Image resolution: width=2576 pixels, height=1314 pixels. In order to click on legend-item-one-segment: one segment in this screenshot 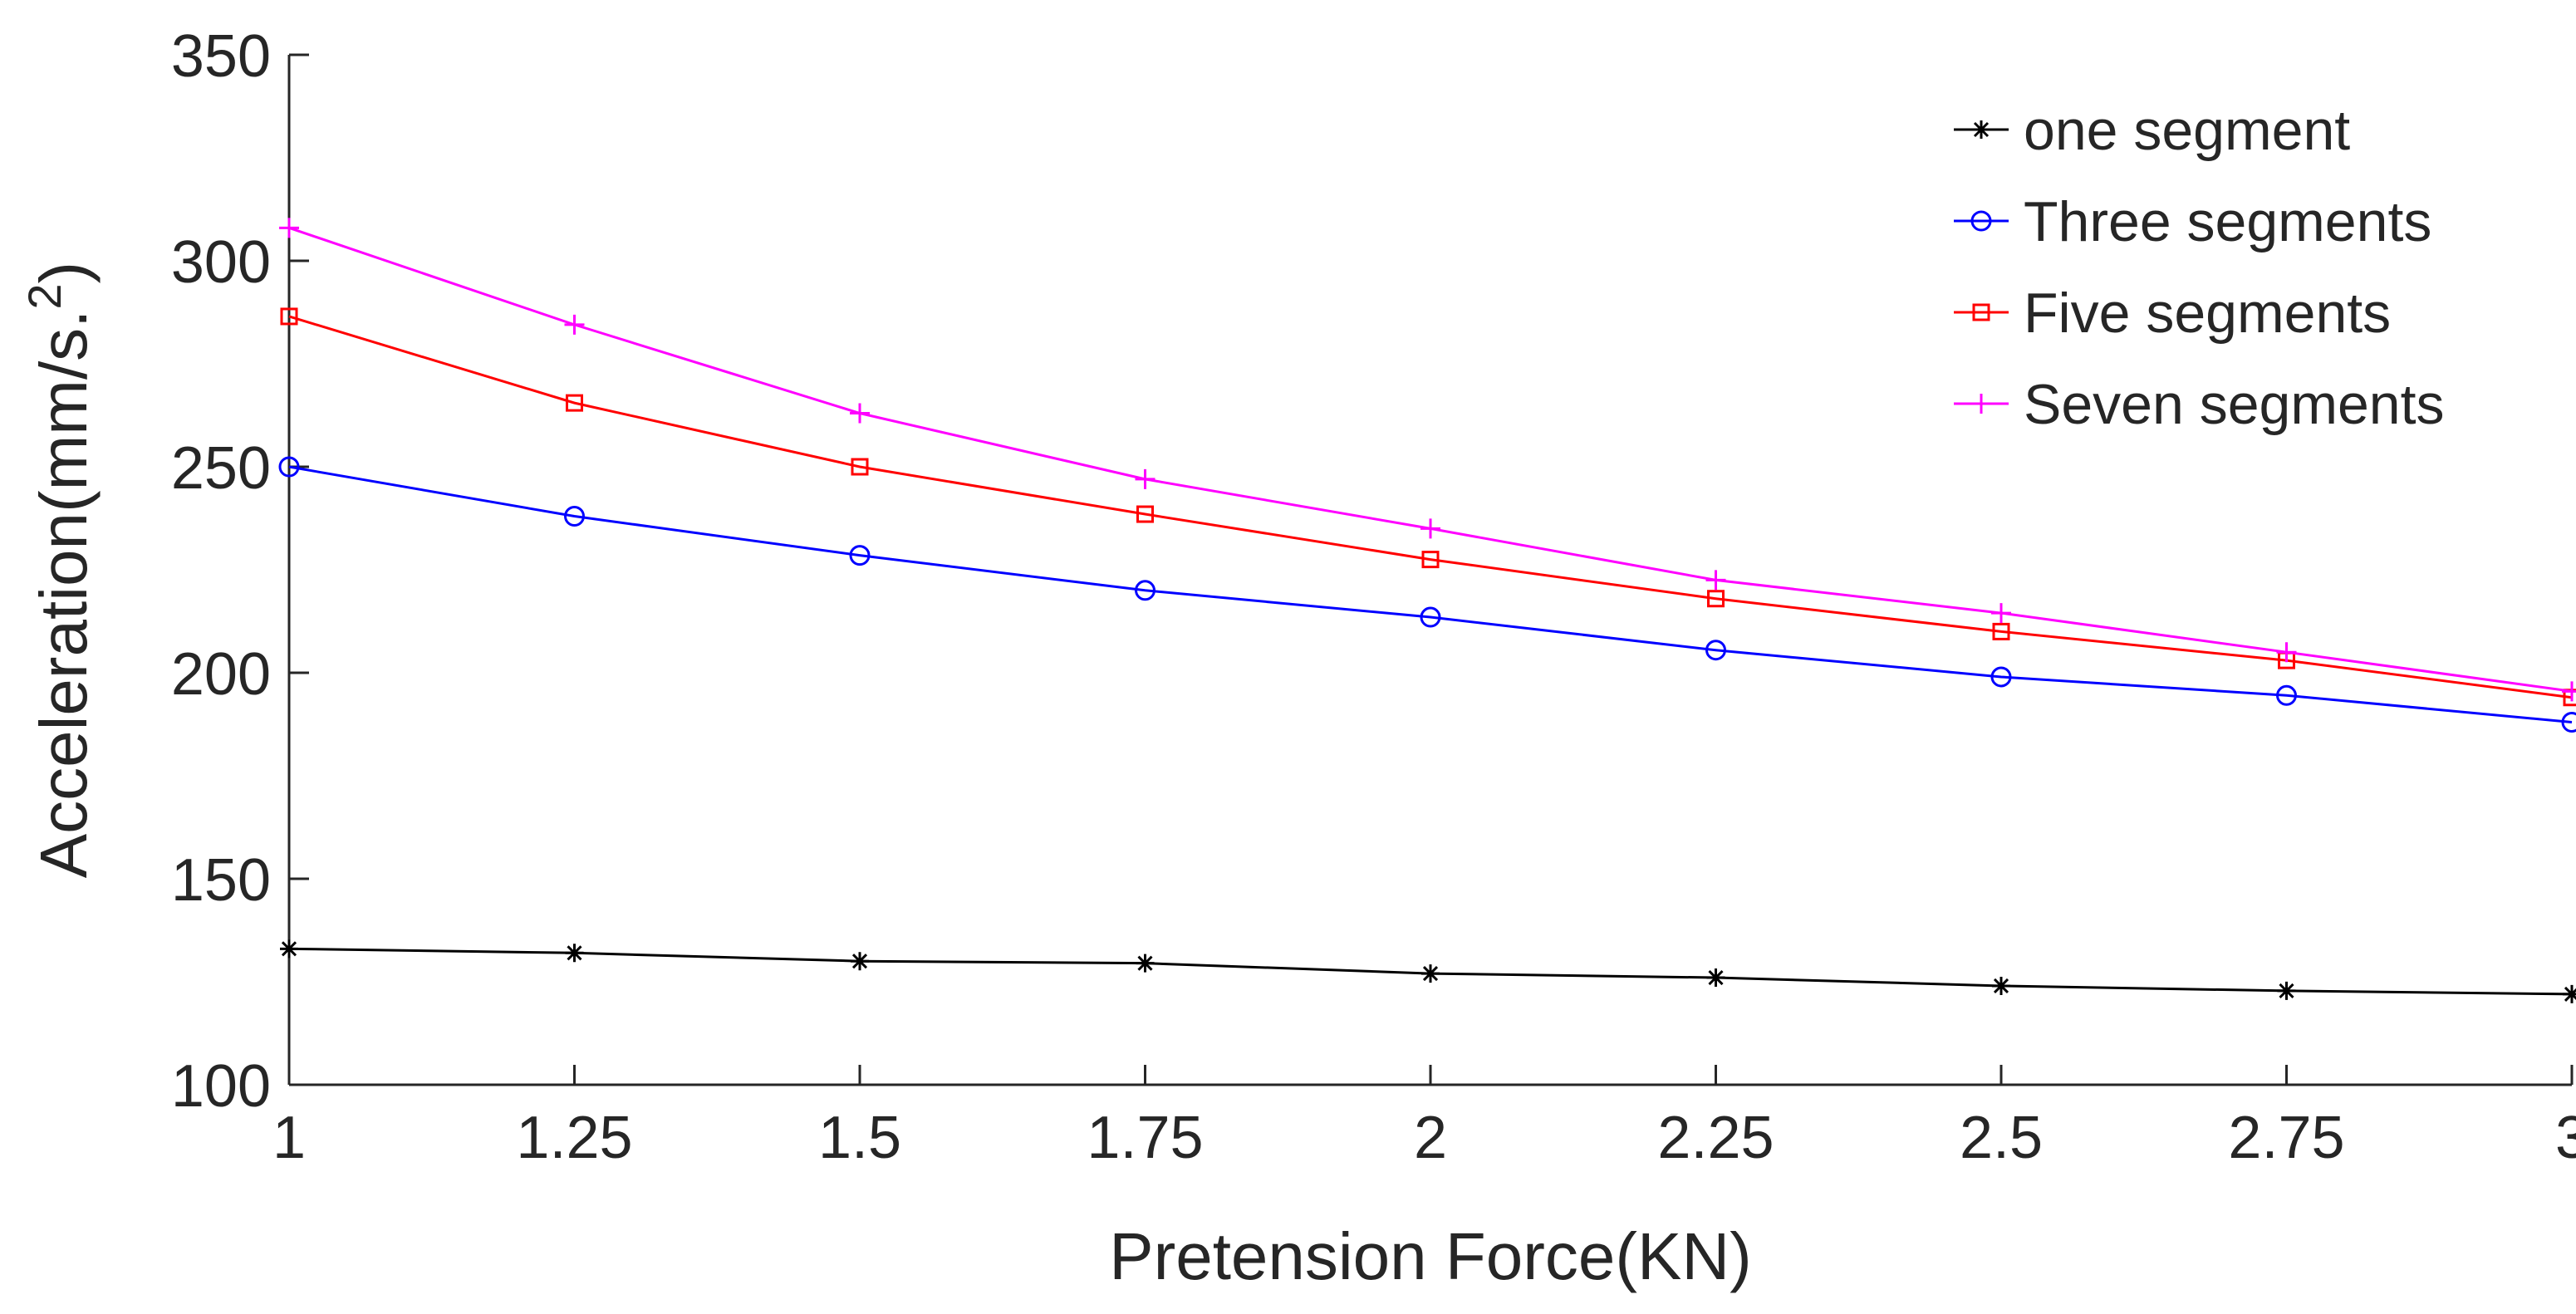, I will do `click(2152, 130)`.